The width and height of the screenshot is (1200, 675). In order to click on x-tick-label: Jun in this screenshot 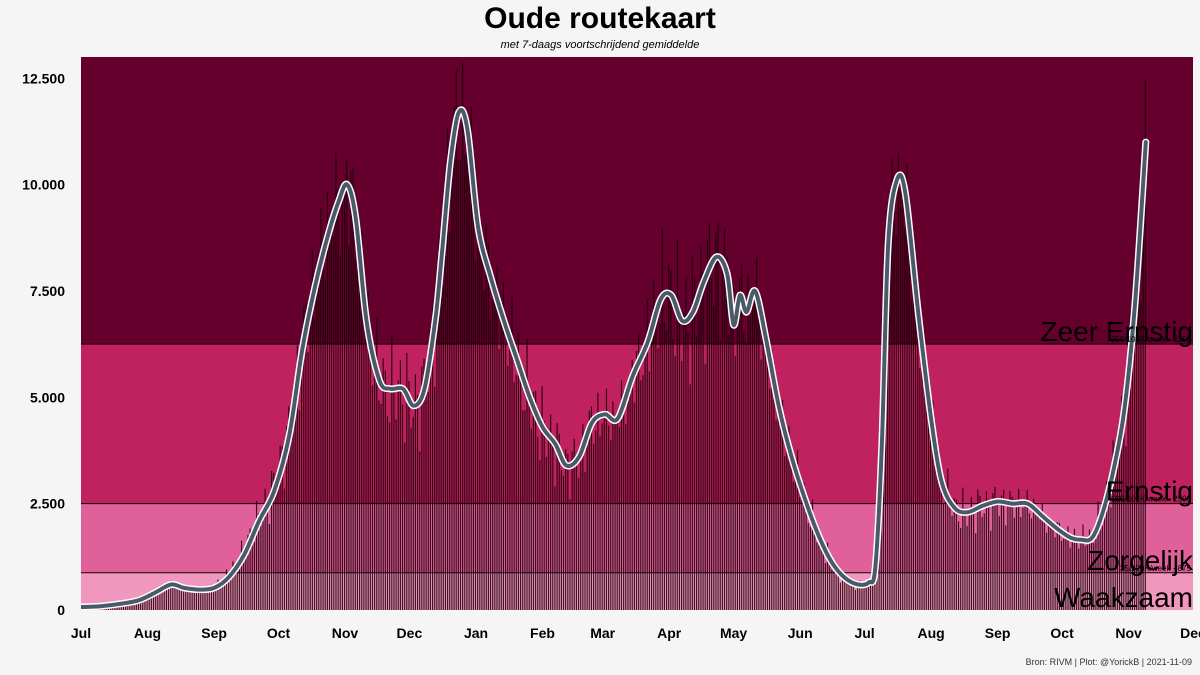, I will do `click(800, 633)`.